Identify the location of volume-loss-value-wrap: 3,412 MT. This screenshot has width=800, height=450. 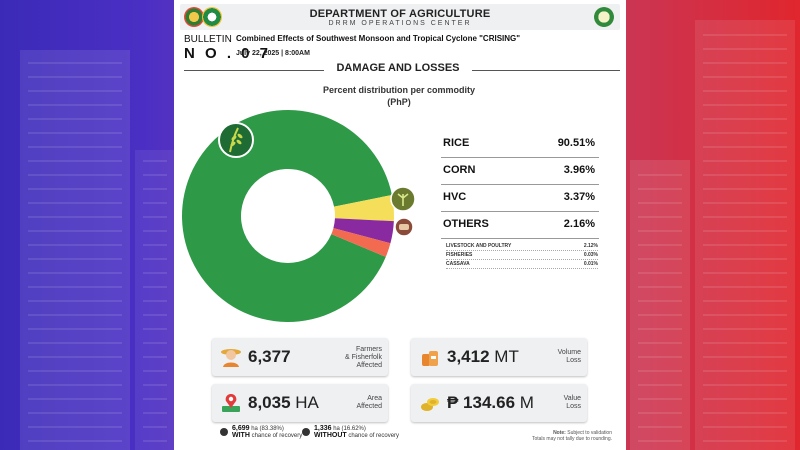
(483, 357).